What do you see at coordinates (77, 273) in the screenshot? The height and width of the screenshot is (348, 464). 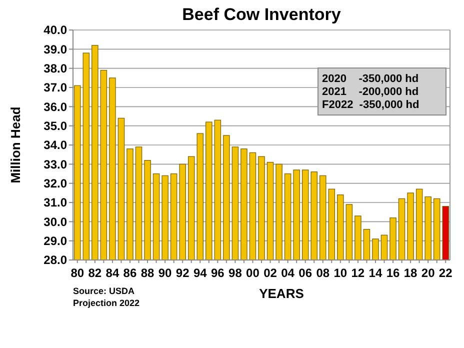 I see `x-tick-label: 80` at bounding box center [77, 273].